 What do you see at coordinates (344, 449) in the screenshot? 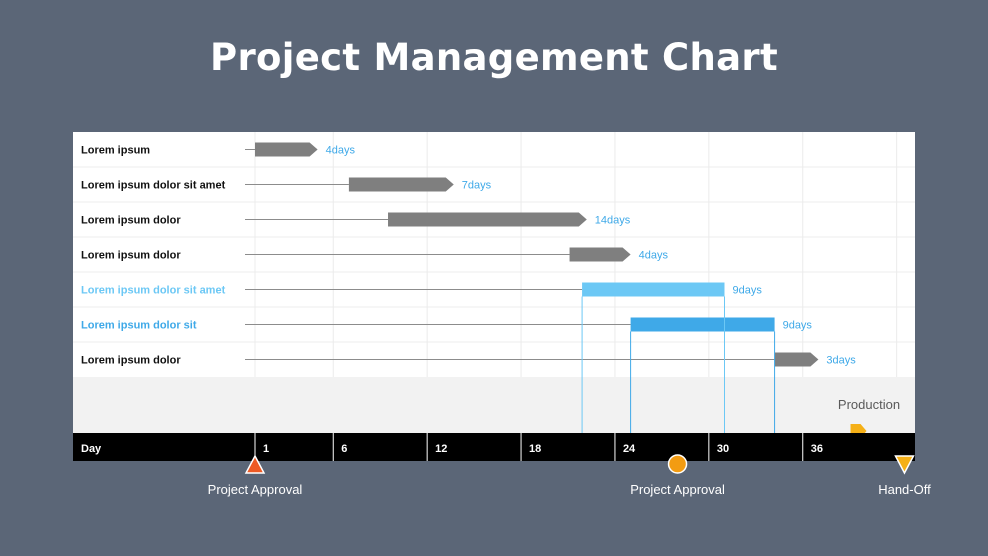
I see `axis-tick-label: 6` at bounding box center [344, 449].